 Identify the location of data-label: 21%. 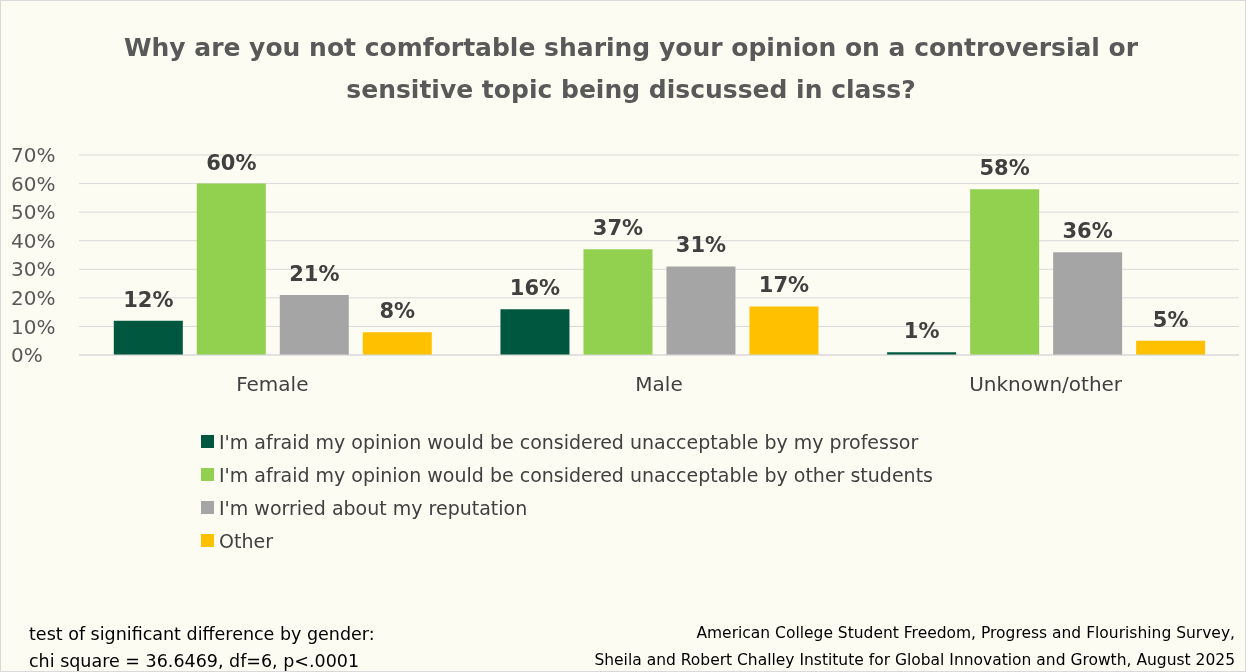
(314, 274).